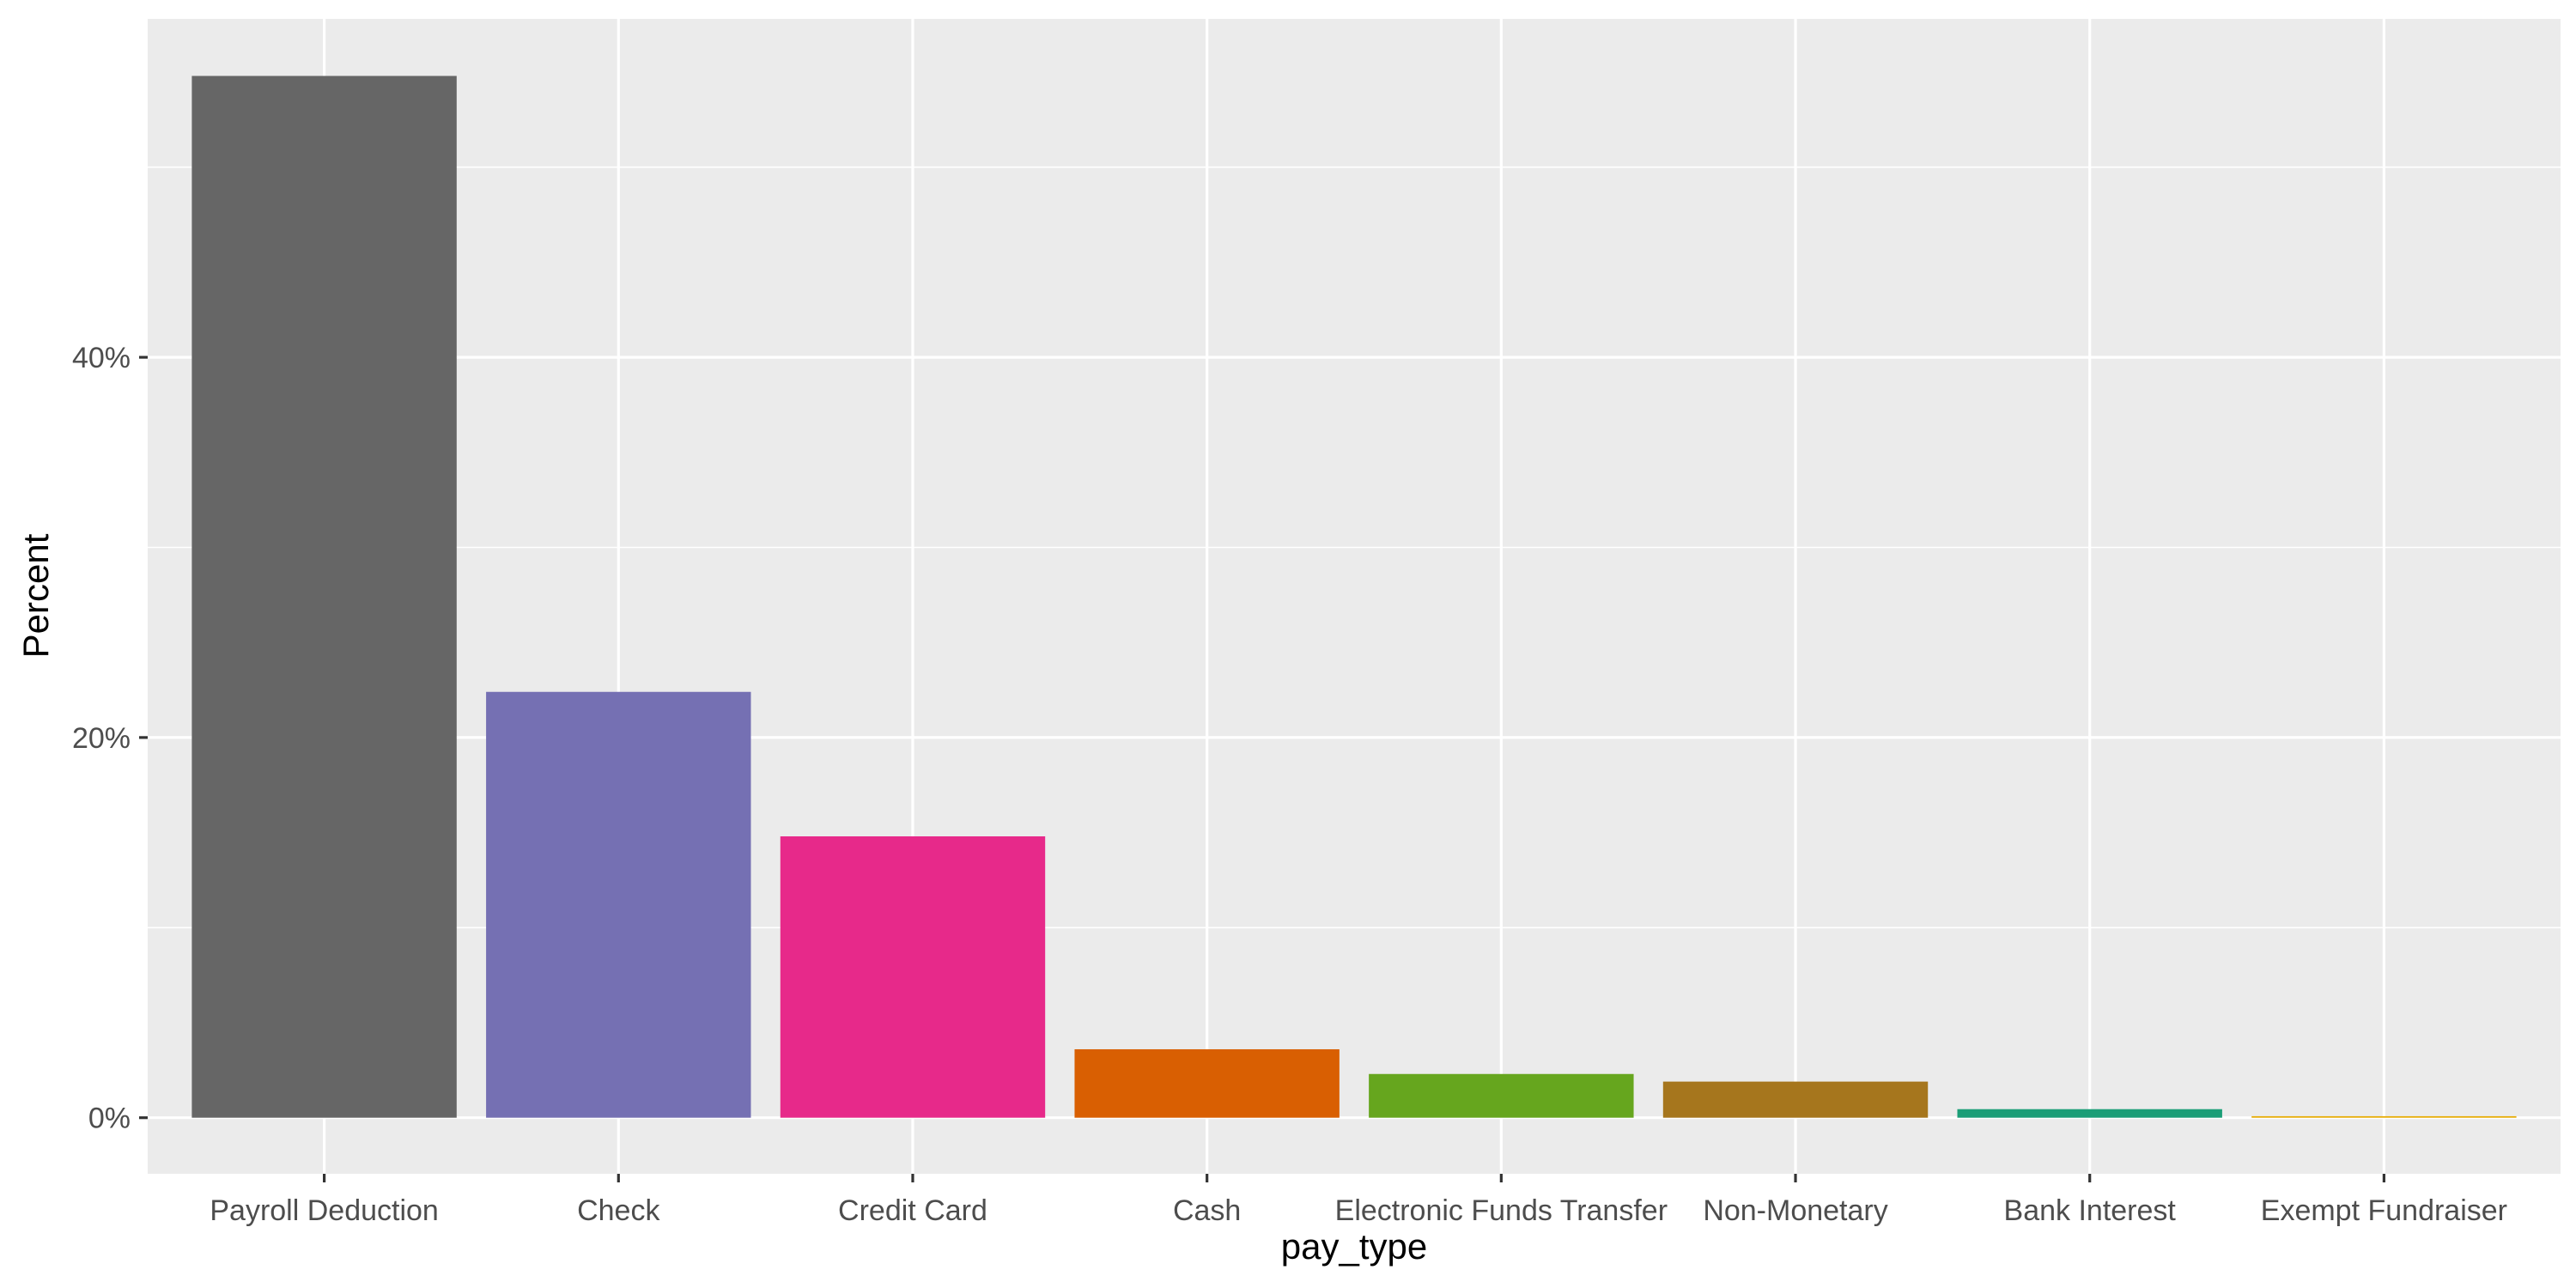 This screenshot has width=2576, height=1288. What do you see at coordinates (101, 358) in the screenshot?
I see `y-tick-label: 40%` at bounding box center [101, 358].